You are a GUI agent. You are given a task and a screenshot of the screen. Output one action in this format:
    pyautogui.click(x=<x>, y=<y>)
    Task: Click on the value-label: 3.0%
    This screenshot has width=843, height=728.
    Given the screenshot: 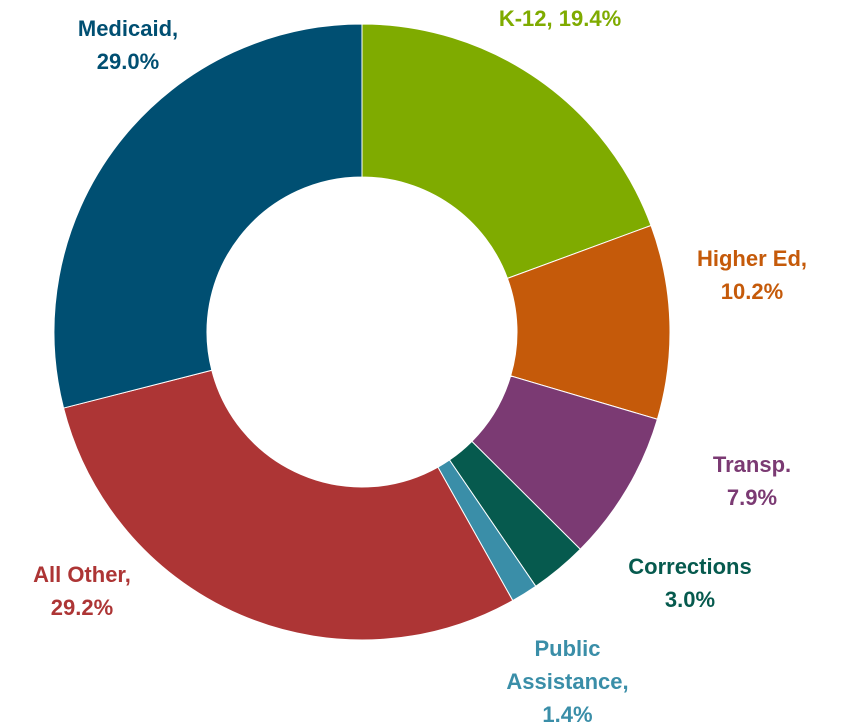 What is the action you would take?
    pyautogui.click(x=690, y=599)
    